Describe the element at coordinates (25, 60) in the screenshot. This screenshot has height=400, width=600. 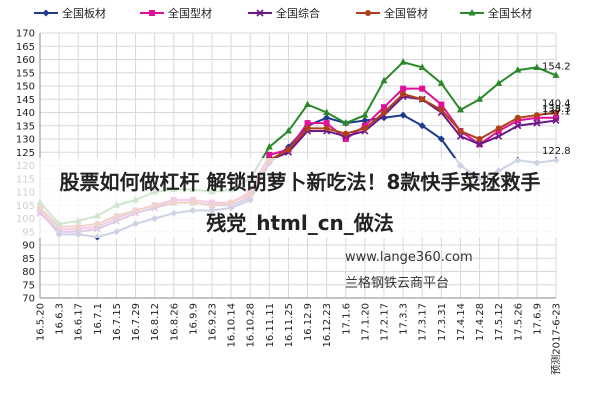
I see `y-tick-label: 160` at that location.